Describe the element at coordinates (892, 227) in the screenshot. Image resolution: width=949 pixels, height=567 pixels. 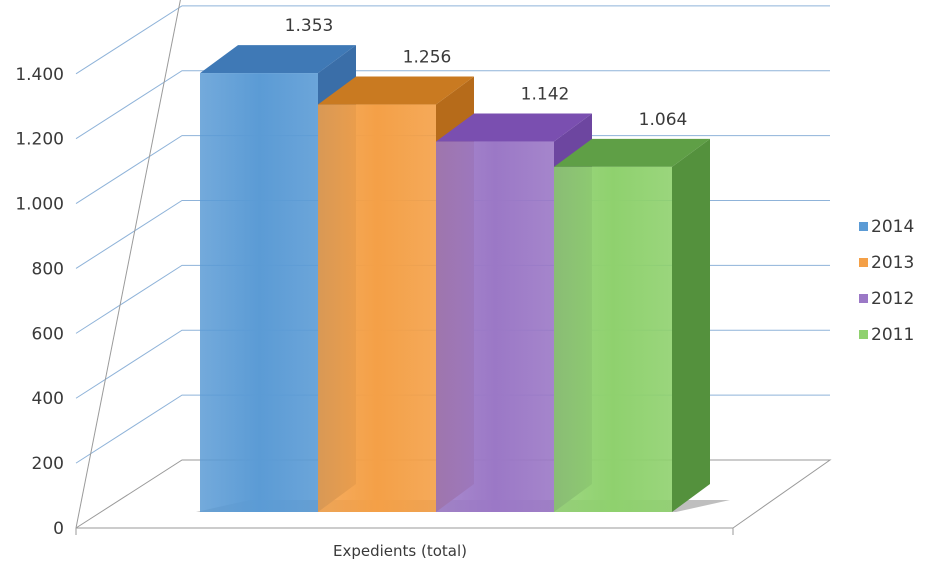
I see `legend-label: 2014` at that location.